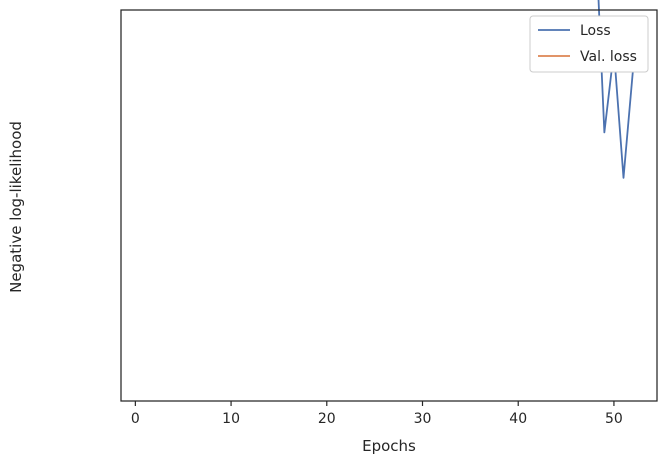  Describe the element at coordinates (589, 44) in the screenshot. I see `legend: Loss Val. loss` at that location.